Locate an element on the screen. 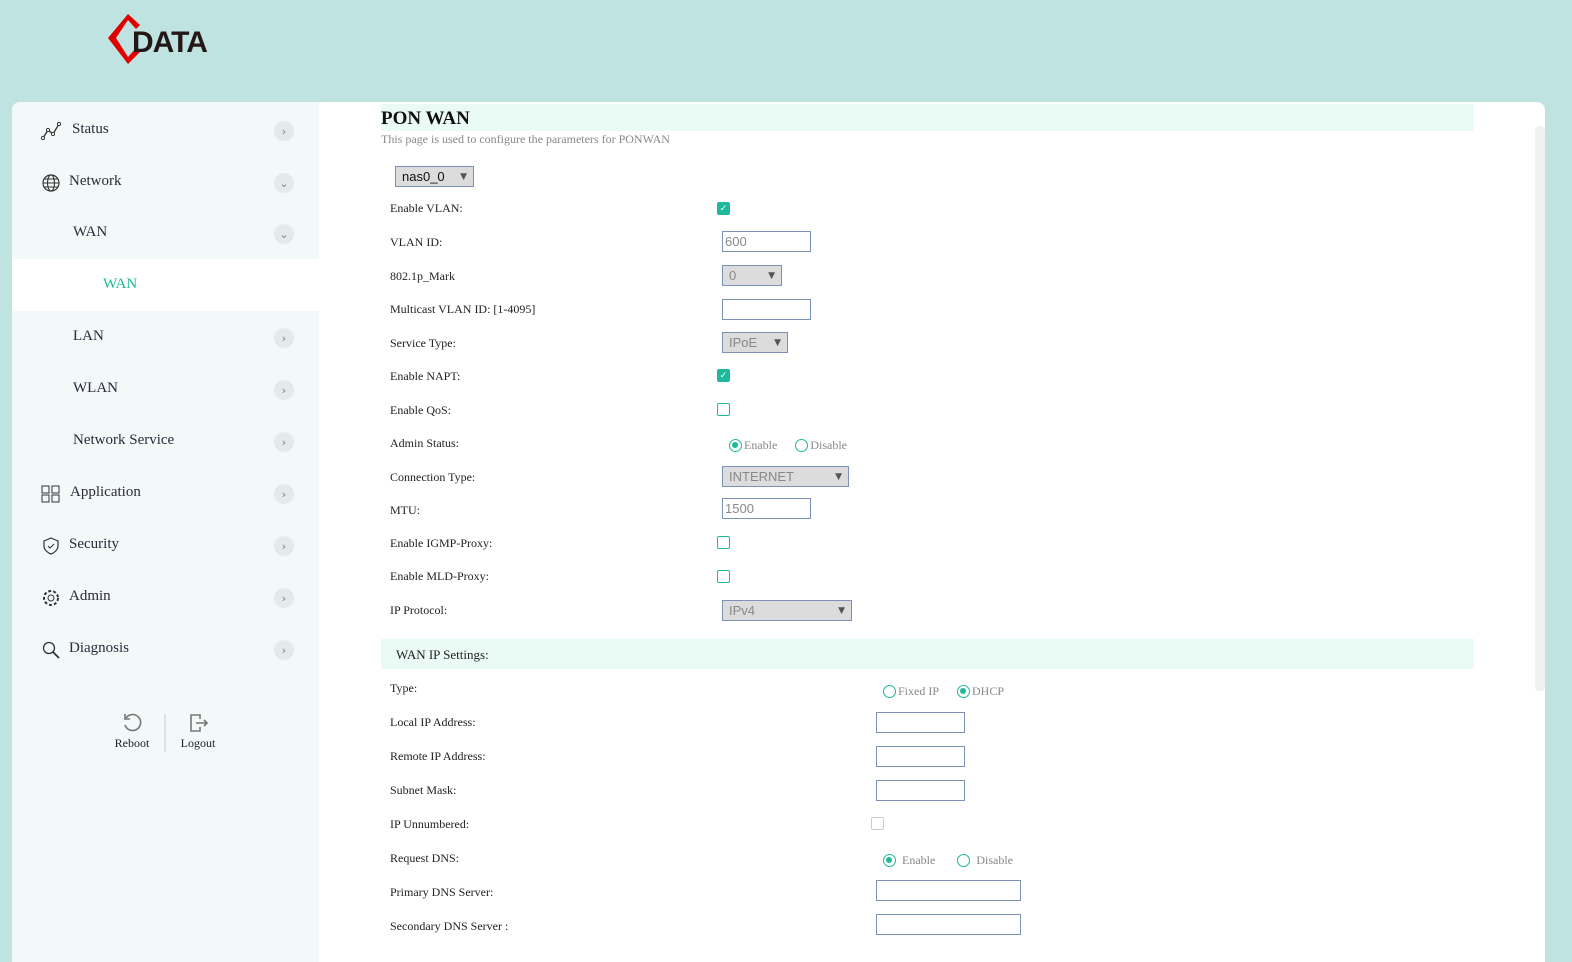 The height and width of the screenshot is (962, 1572). scrollbar is located at coordinates (1540, 408).